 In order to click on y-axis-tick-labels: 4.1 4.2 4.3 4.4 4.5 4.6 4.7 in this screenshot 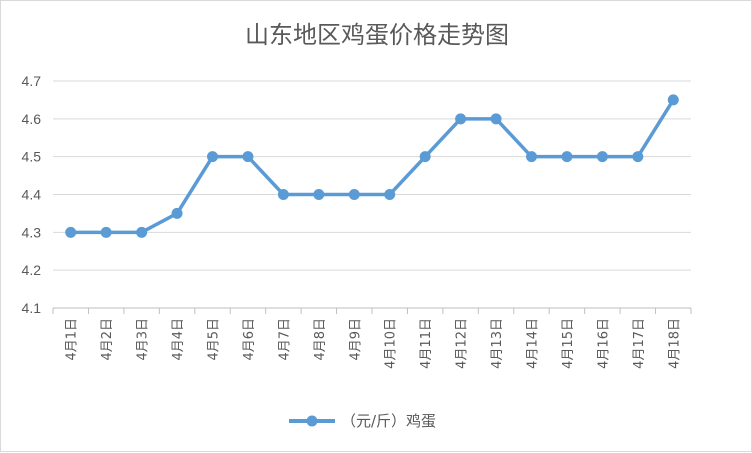, I will do `click(32, 194)`.